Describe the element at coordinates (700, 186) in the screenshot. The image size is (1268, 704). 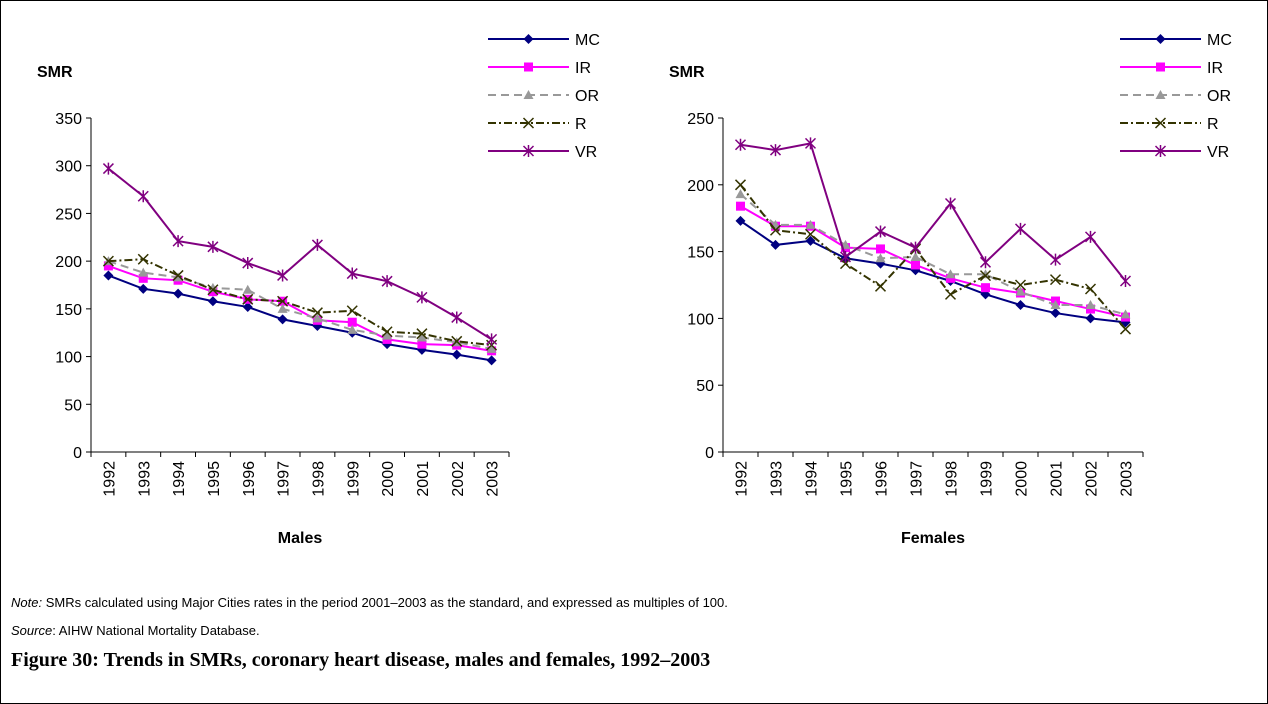
I see `y-tick-label: 200` at that location.